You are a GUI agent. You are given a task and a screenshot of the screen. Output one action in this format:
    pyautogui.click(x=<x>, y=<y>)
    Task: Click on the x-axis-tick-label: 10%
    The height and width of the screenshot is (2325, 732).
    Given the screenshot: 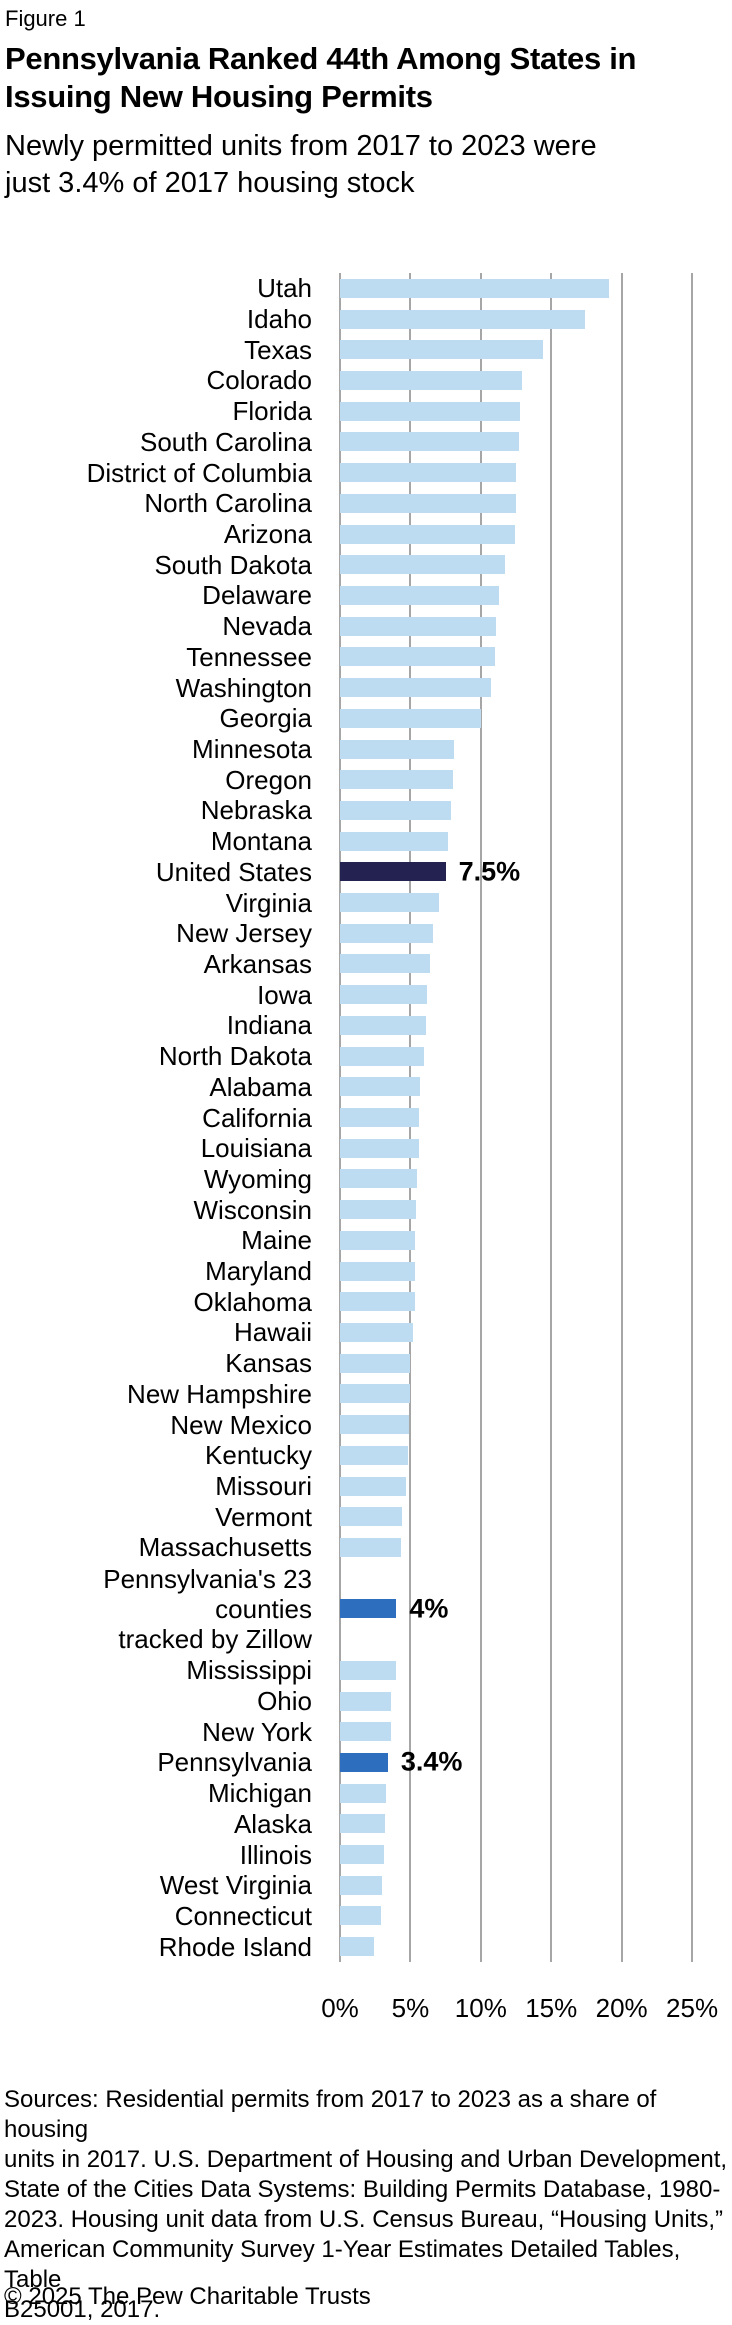 What is the action you would take?
    pyautogui.click(x=480, y=2008)
    